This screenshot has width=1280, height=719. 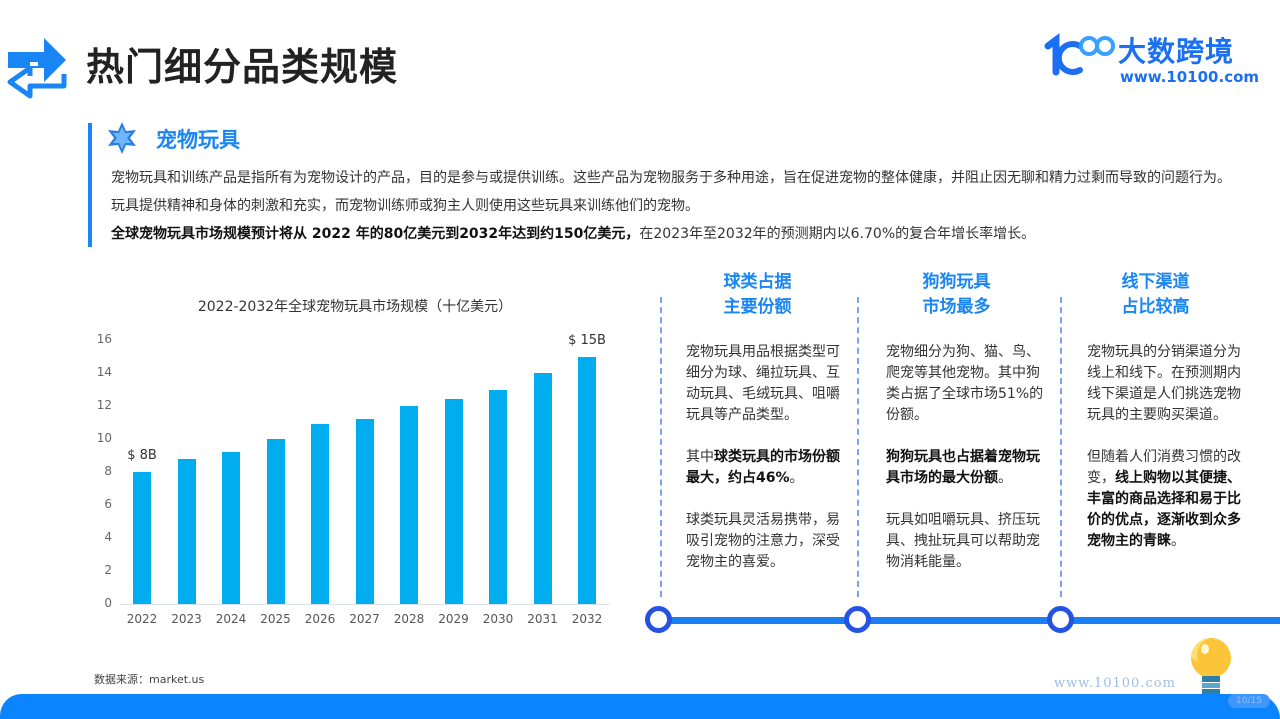 I want to click on data-source: 数据来源：market.us, so click(x=149, y=679).